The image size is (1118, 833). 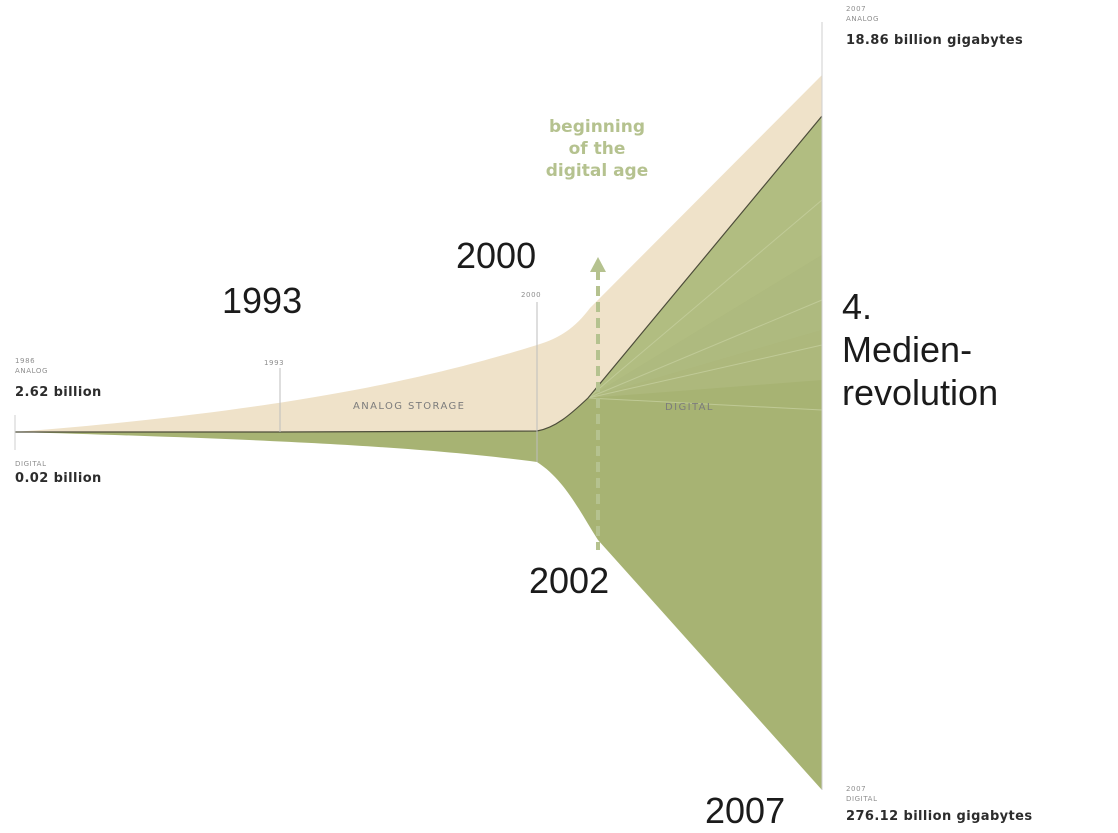 What do you see at coordinates (935, 40) in the screenshot?
I see `end-analog-value: 18.86 billion gigabytes` at bounding box center [935, 40].